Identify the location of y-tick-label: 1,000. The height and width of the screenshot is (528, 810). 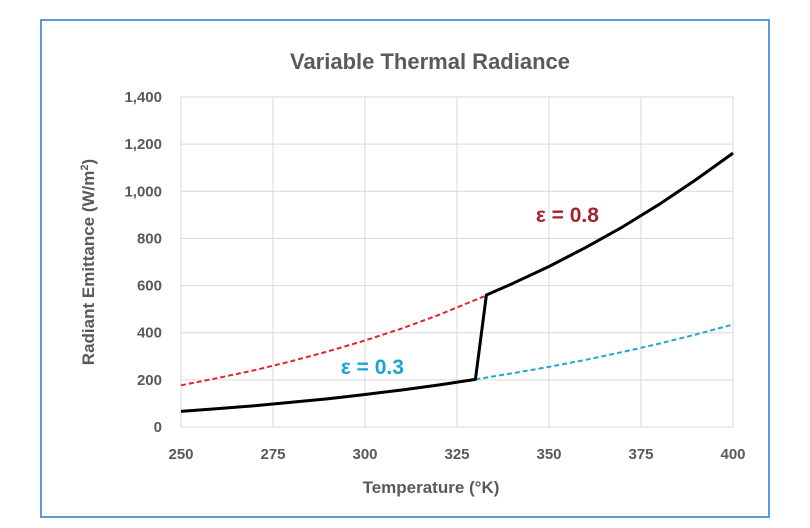
(143, 191).